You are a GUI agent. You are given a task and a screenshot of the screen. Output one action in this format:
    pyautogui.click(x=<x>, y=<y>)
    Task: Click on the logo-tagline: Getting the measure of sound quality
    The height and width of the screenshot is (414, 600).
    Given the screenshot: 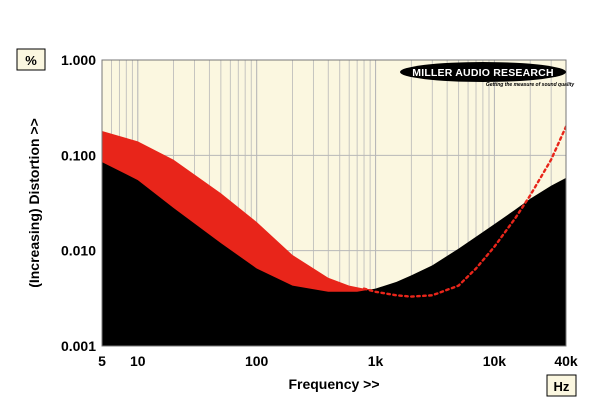 What is the action you would take?
    pyautogui.click(x=530, y=85)
    